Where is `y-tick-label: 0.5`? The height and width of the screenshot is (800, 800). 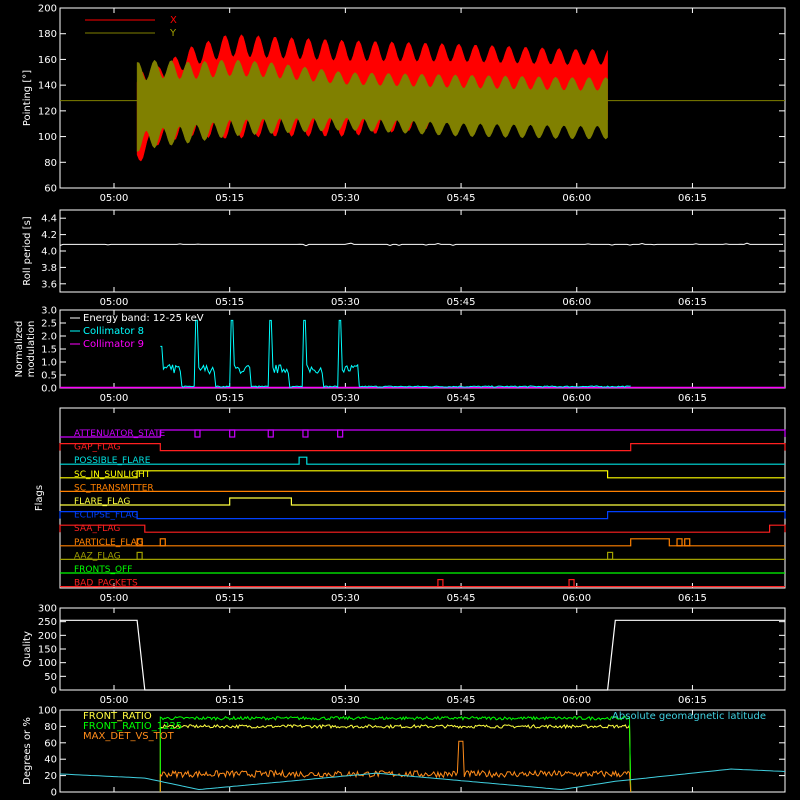
y-tick-label: 0.5 is located at coordinates (49, 376).